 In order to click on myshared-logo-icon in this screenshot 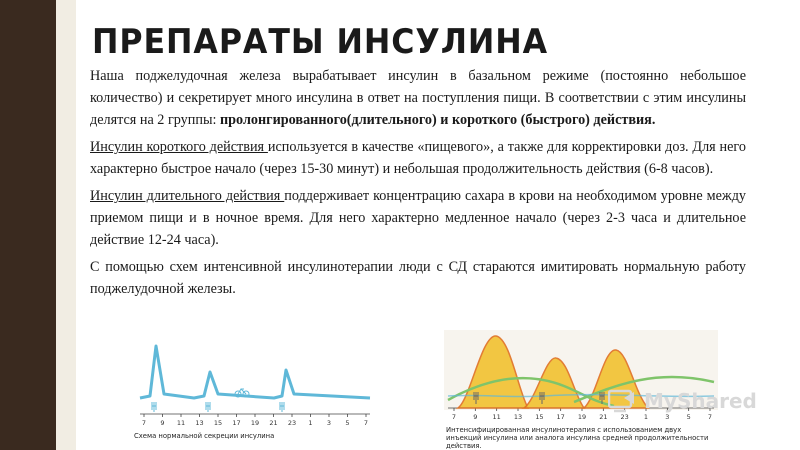, I will do `click(621, 401)`.